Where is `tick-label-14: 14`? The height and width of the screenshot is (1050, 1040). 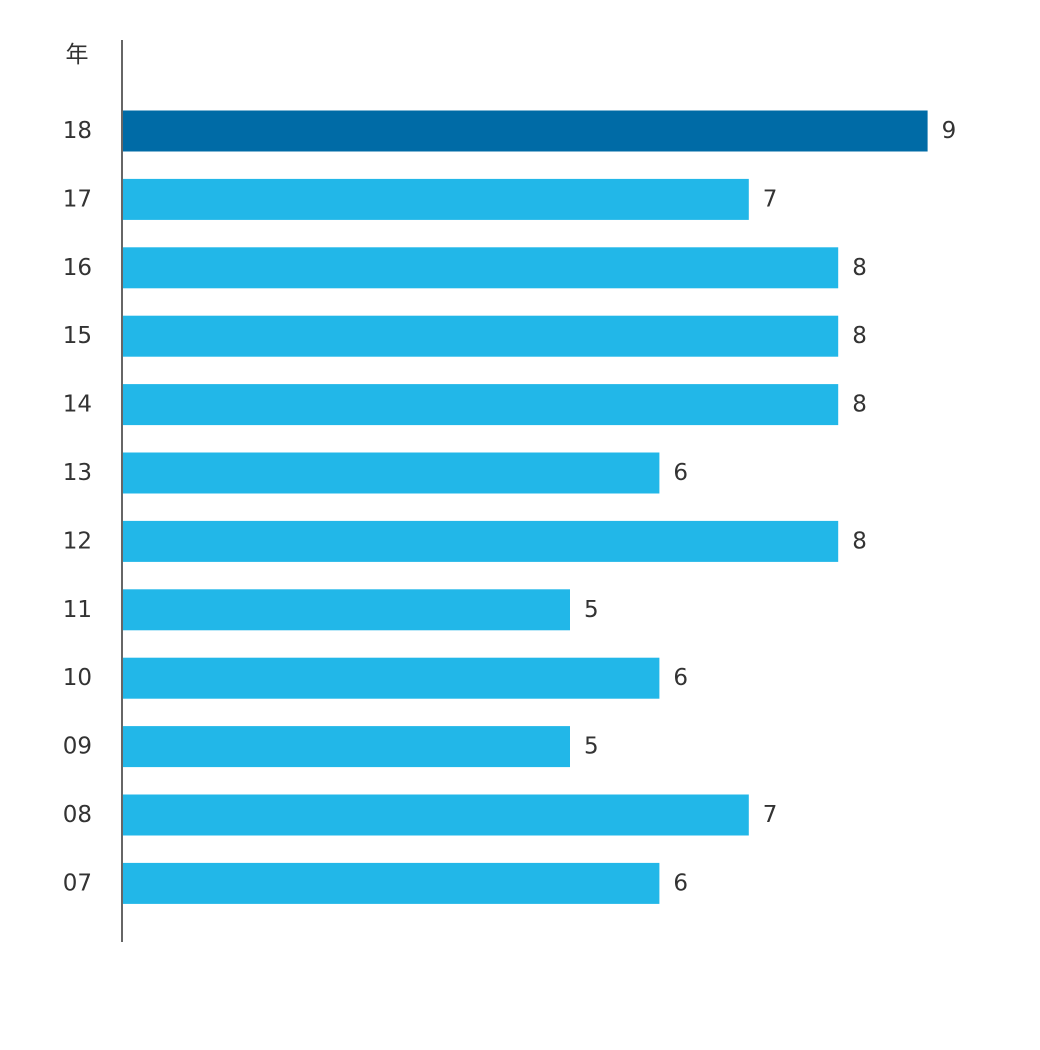
tick-label-14: 14 is located at coordinates (77, 405).